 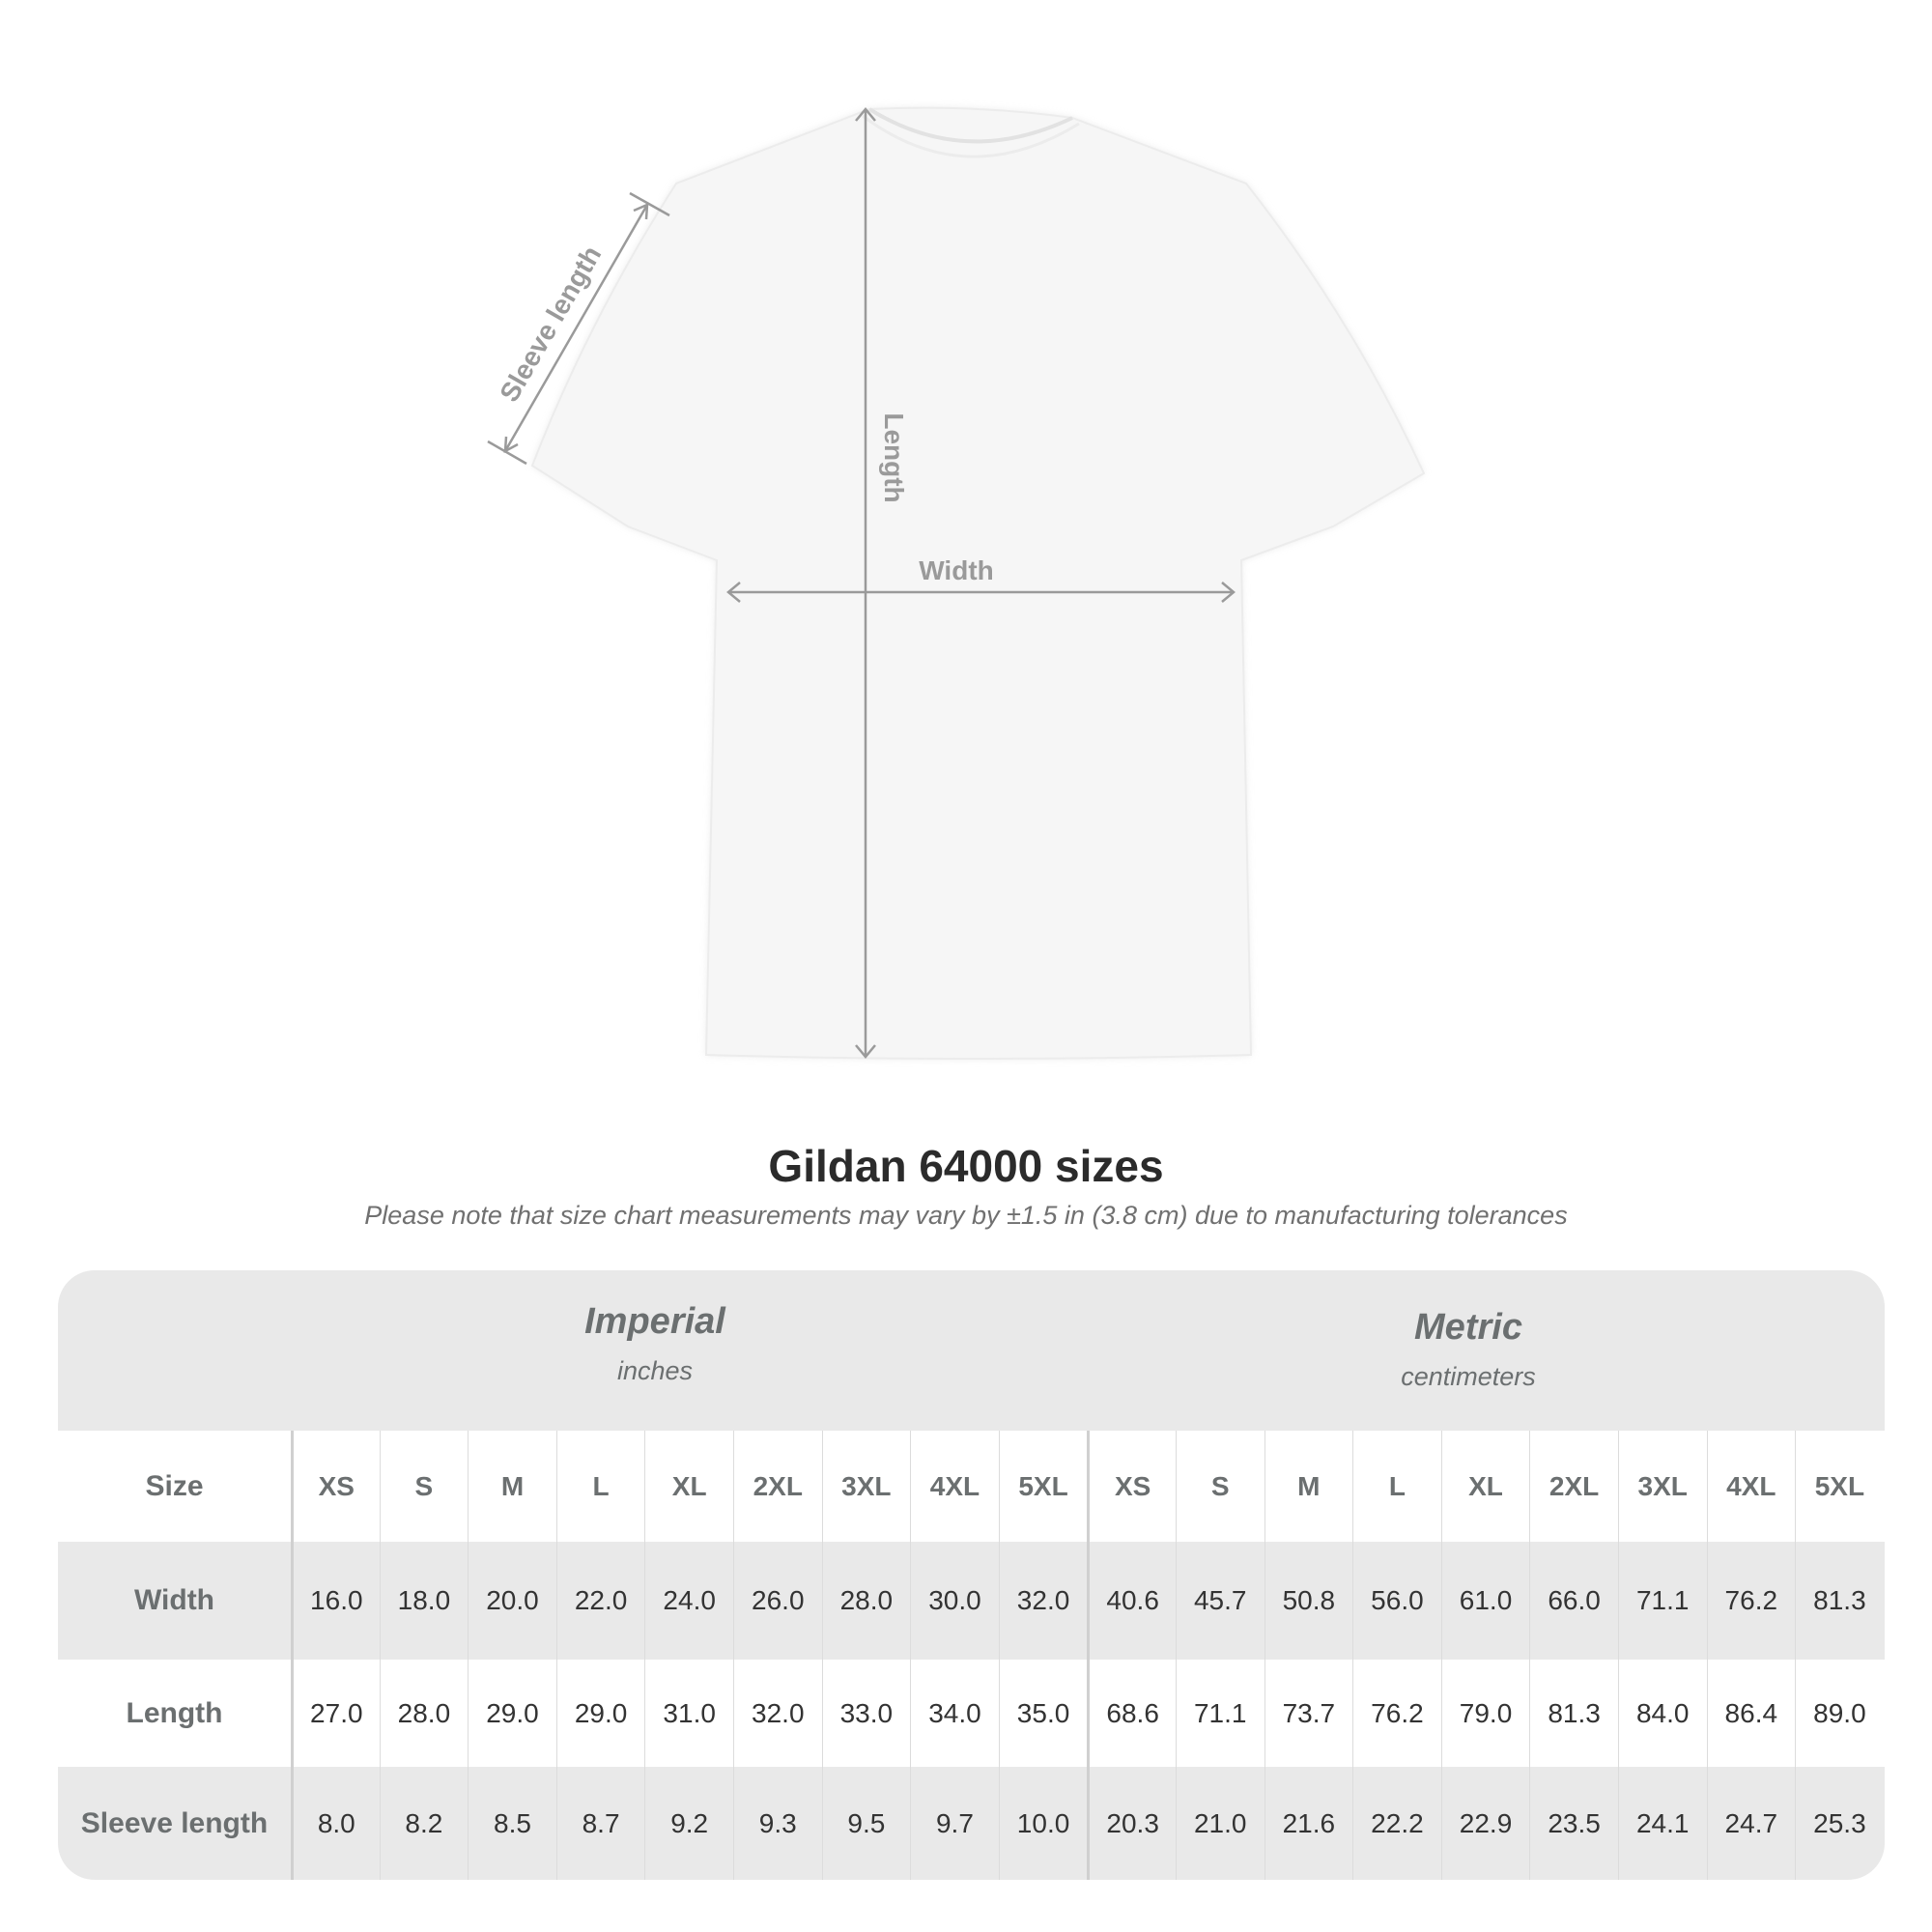 What do you see at coordinates (866, 1486) in the screenshot?
I see `imperial-size-header: 3XL` at bounding box center [866, 1486].